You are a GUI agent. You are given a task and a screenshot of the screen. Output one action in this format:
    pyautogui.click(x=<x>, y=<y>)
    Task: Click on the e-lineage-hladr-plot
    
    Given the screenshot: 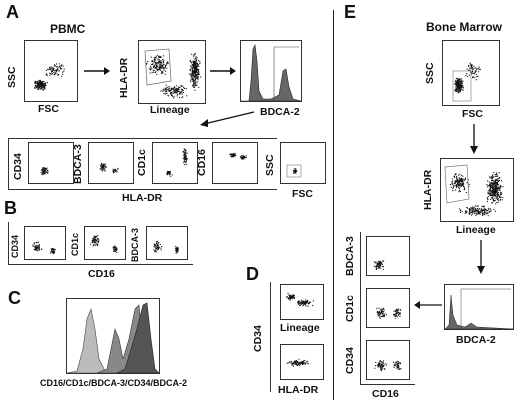 What is the action you would take?
    pyautogui.click(x=477, y=190)
    